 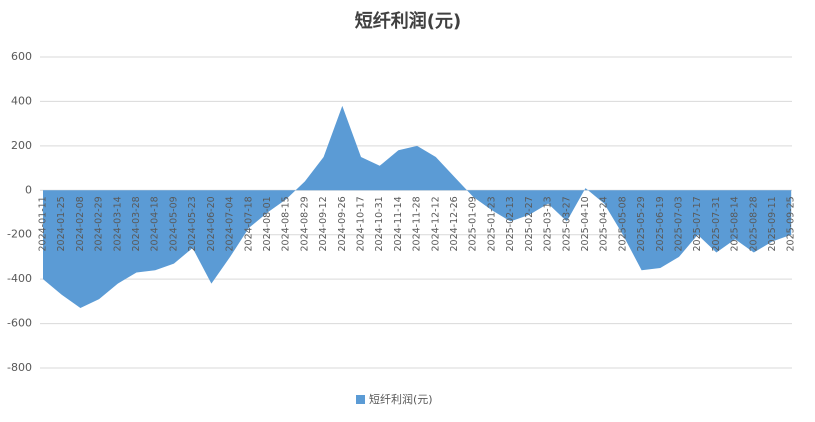 What do you see at coordinates (230, 223) in the screenshot?
I see `x-tick-label: 2024-07-04` at bounding box center [230, 223].